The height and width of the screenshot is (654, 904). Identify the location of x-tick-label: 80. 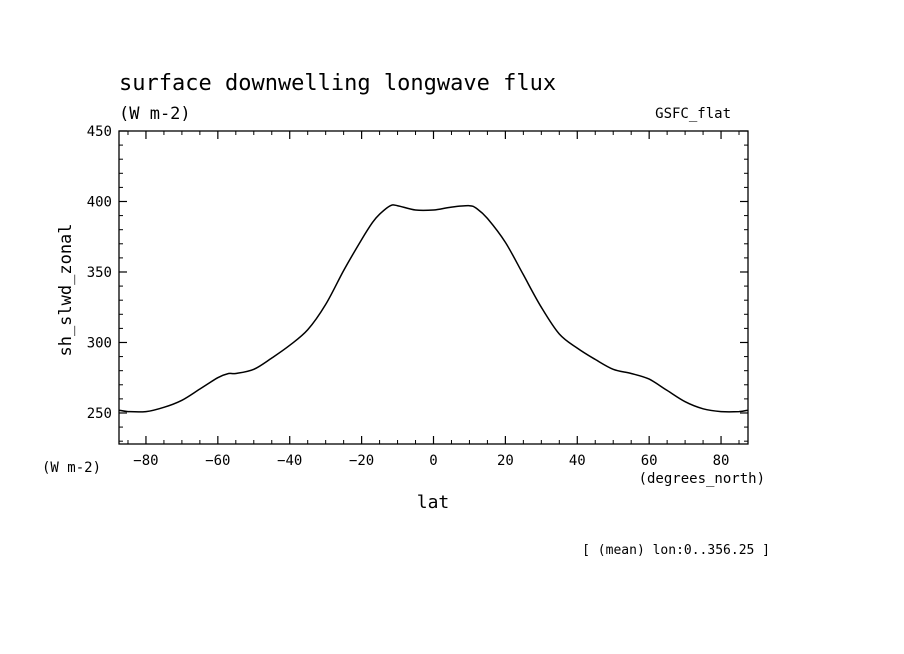
(721, 461).